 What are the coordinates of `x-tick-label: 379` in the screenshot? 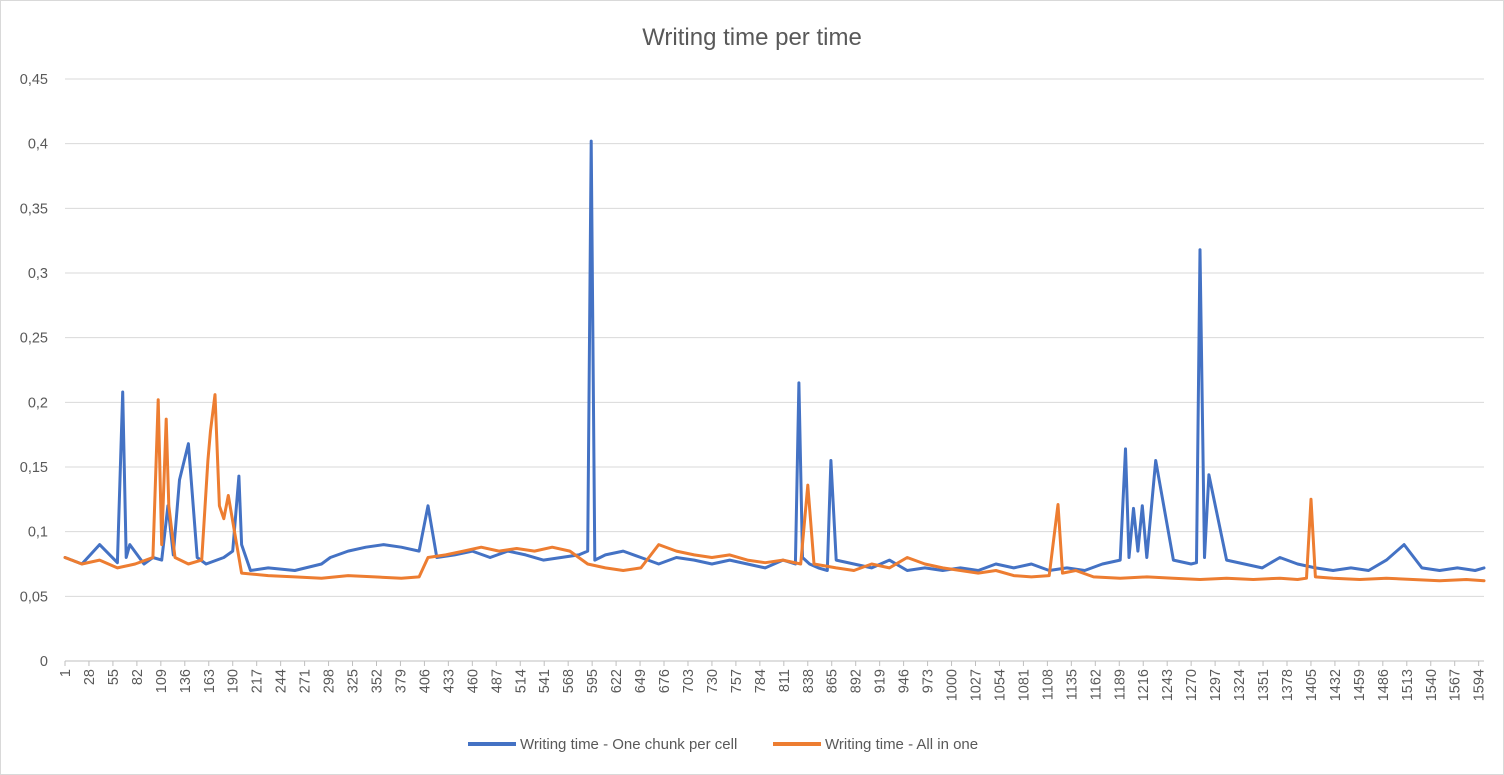 It's located at (401, 681).